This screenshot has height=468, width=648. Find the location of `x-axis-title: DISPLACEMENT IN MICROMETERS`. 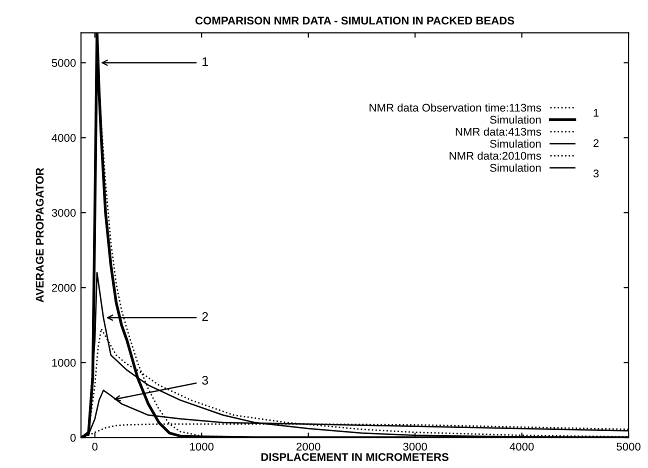

x-axis-title: DISPLACEMENT IN MICROMETERS is located at coordinates (354, 457).